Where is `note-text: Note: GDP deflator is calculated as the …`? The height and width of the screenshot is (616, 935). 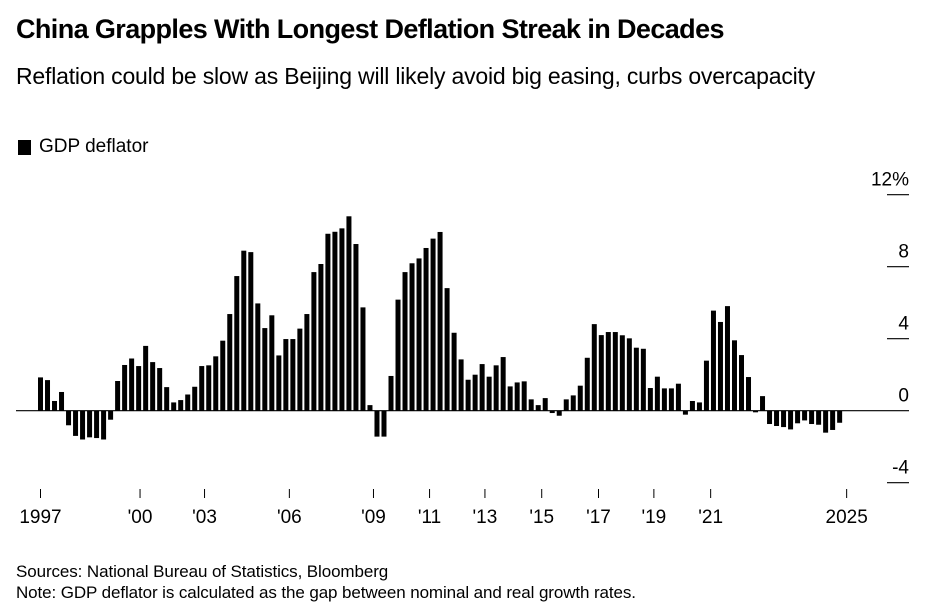 note-text: Note: GDP deflator is calculated as the … is located at coordinates (326, 592).